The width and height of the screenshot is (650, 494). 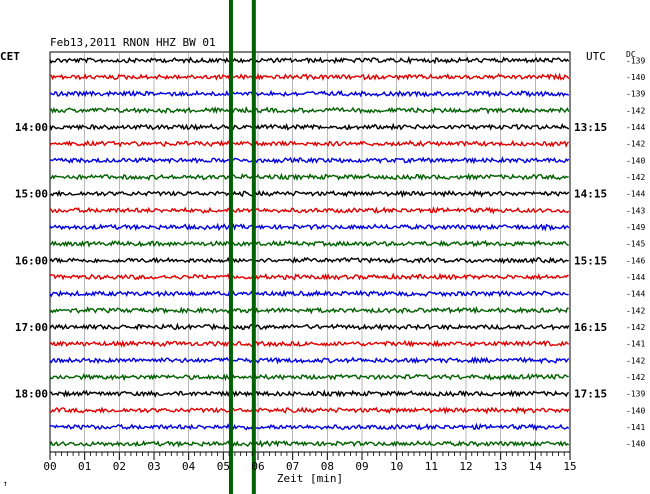 I want to click on left-axis-label: CET, so click(x=10, y=56).